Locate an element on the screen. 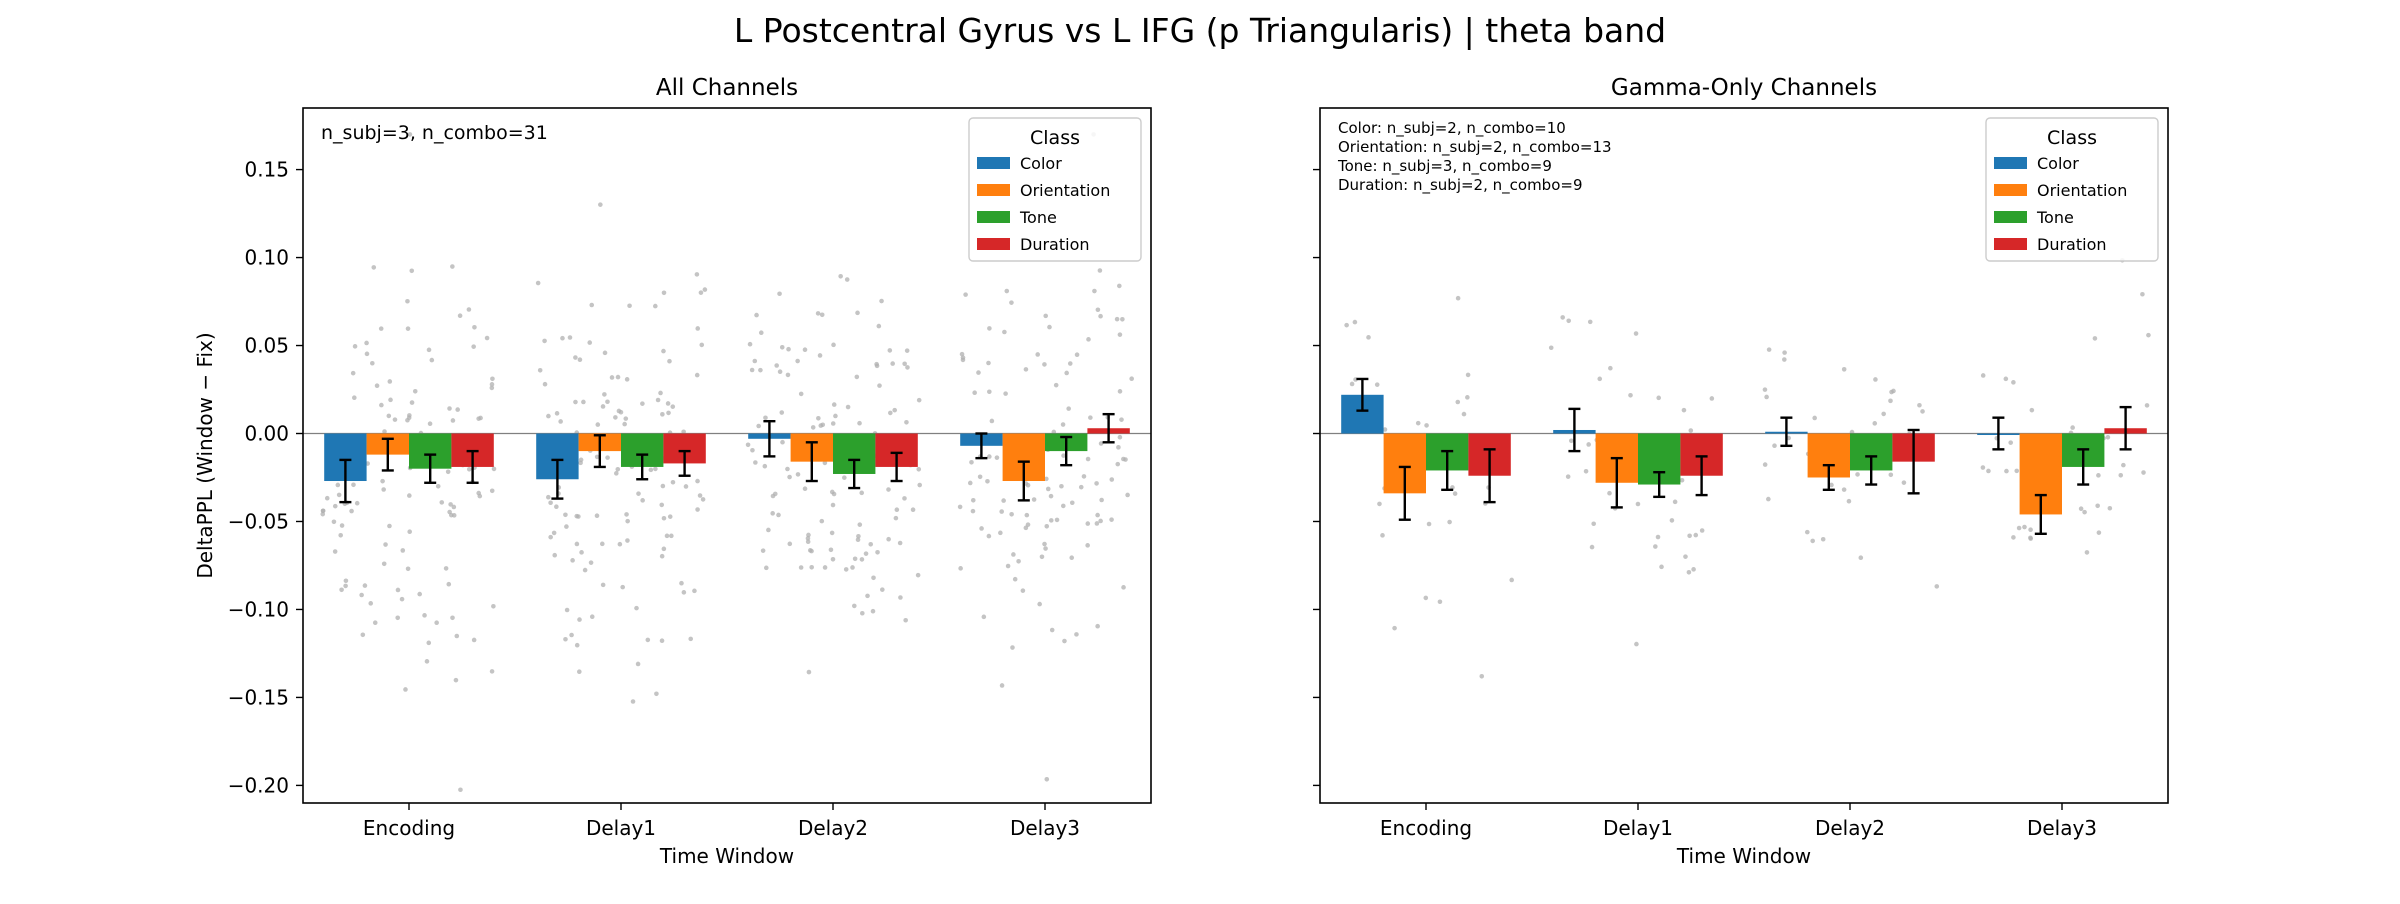 The width and height of the screenshot is (2400, 904). legend-label-tone: Tone is located at coordinates (1038, 217).